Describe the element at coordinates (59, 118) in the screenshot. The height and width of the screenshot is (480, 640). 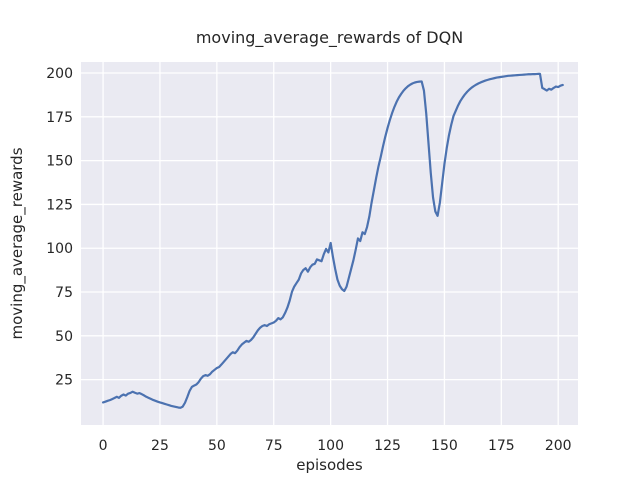
I see `y-tick-label: 175` at that location.